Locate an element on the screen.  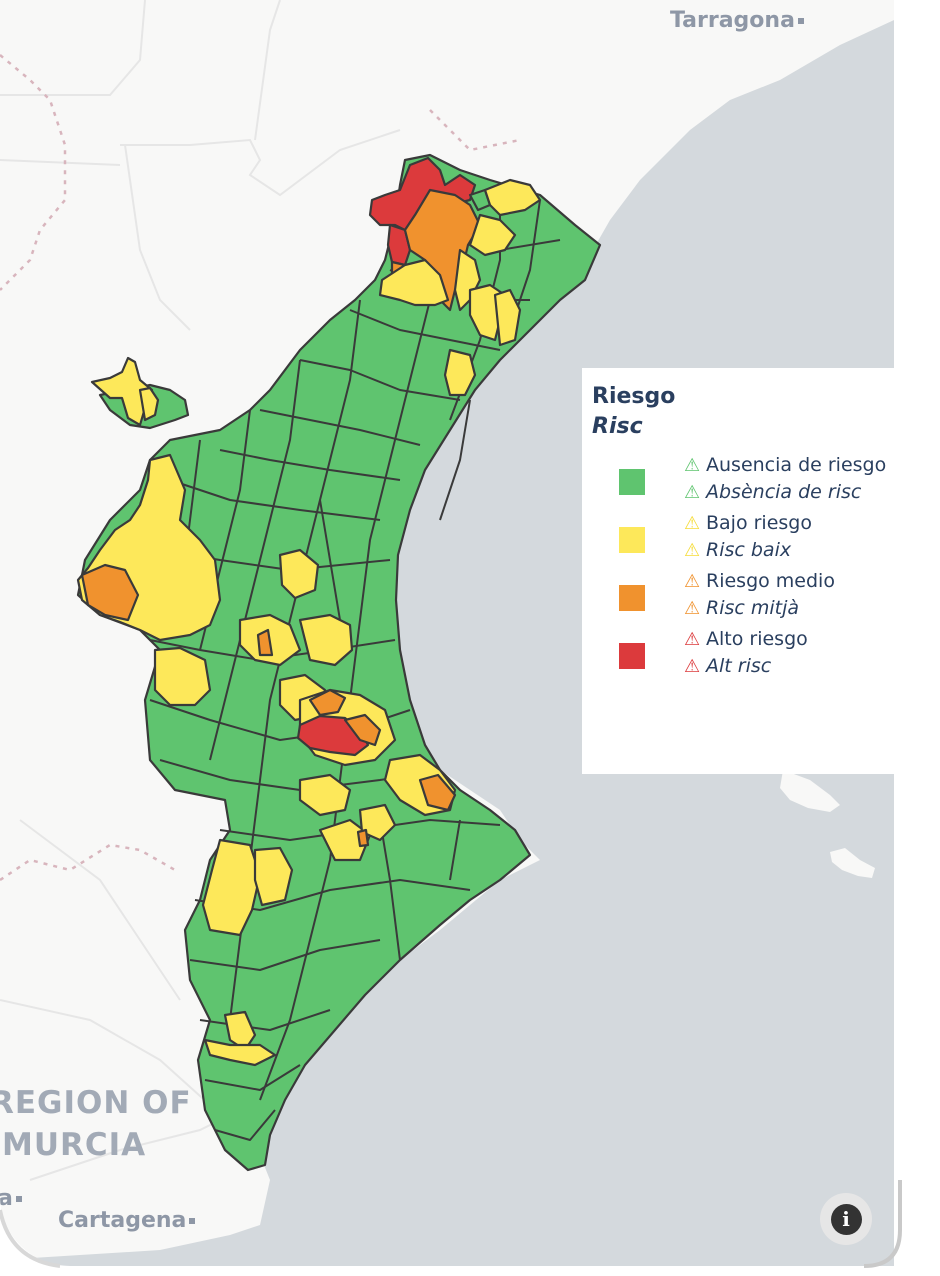
legend-item-alto: ⚠ Alto riesgo ⚠ Alt risc is located at coordinates (766, 655).